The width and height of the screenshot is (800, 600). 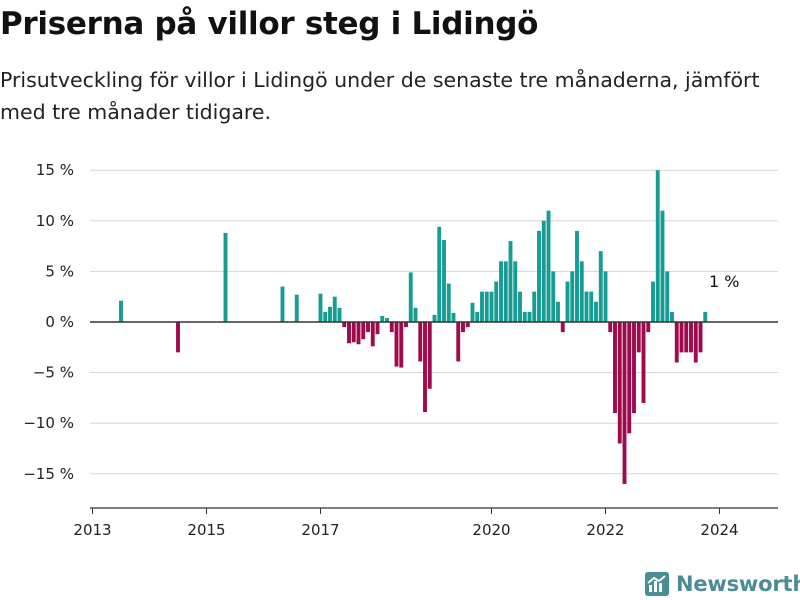 What do you see at coordinates (55, 221) in the screenshot?
I see `y-tick-label: 10 %` at bounding box center [55, 221].